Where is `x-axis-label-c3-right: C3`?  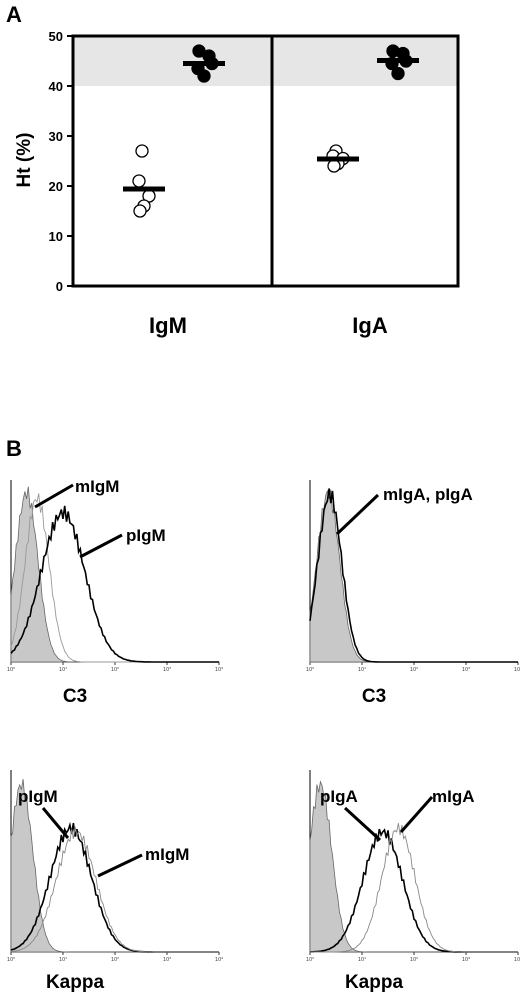 x-axis-label-c3-right: C3 is located at coordinates (374, 696).